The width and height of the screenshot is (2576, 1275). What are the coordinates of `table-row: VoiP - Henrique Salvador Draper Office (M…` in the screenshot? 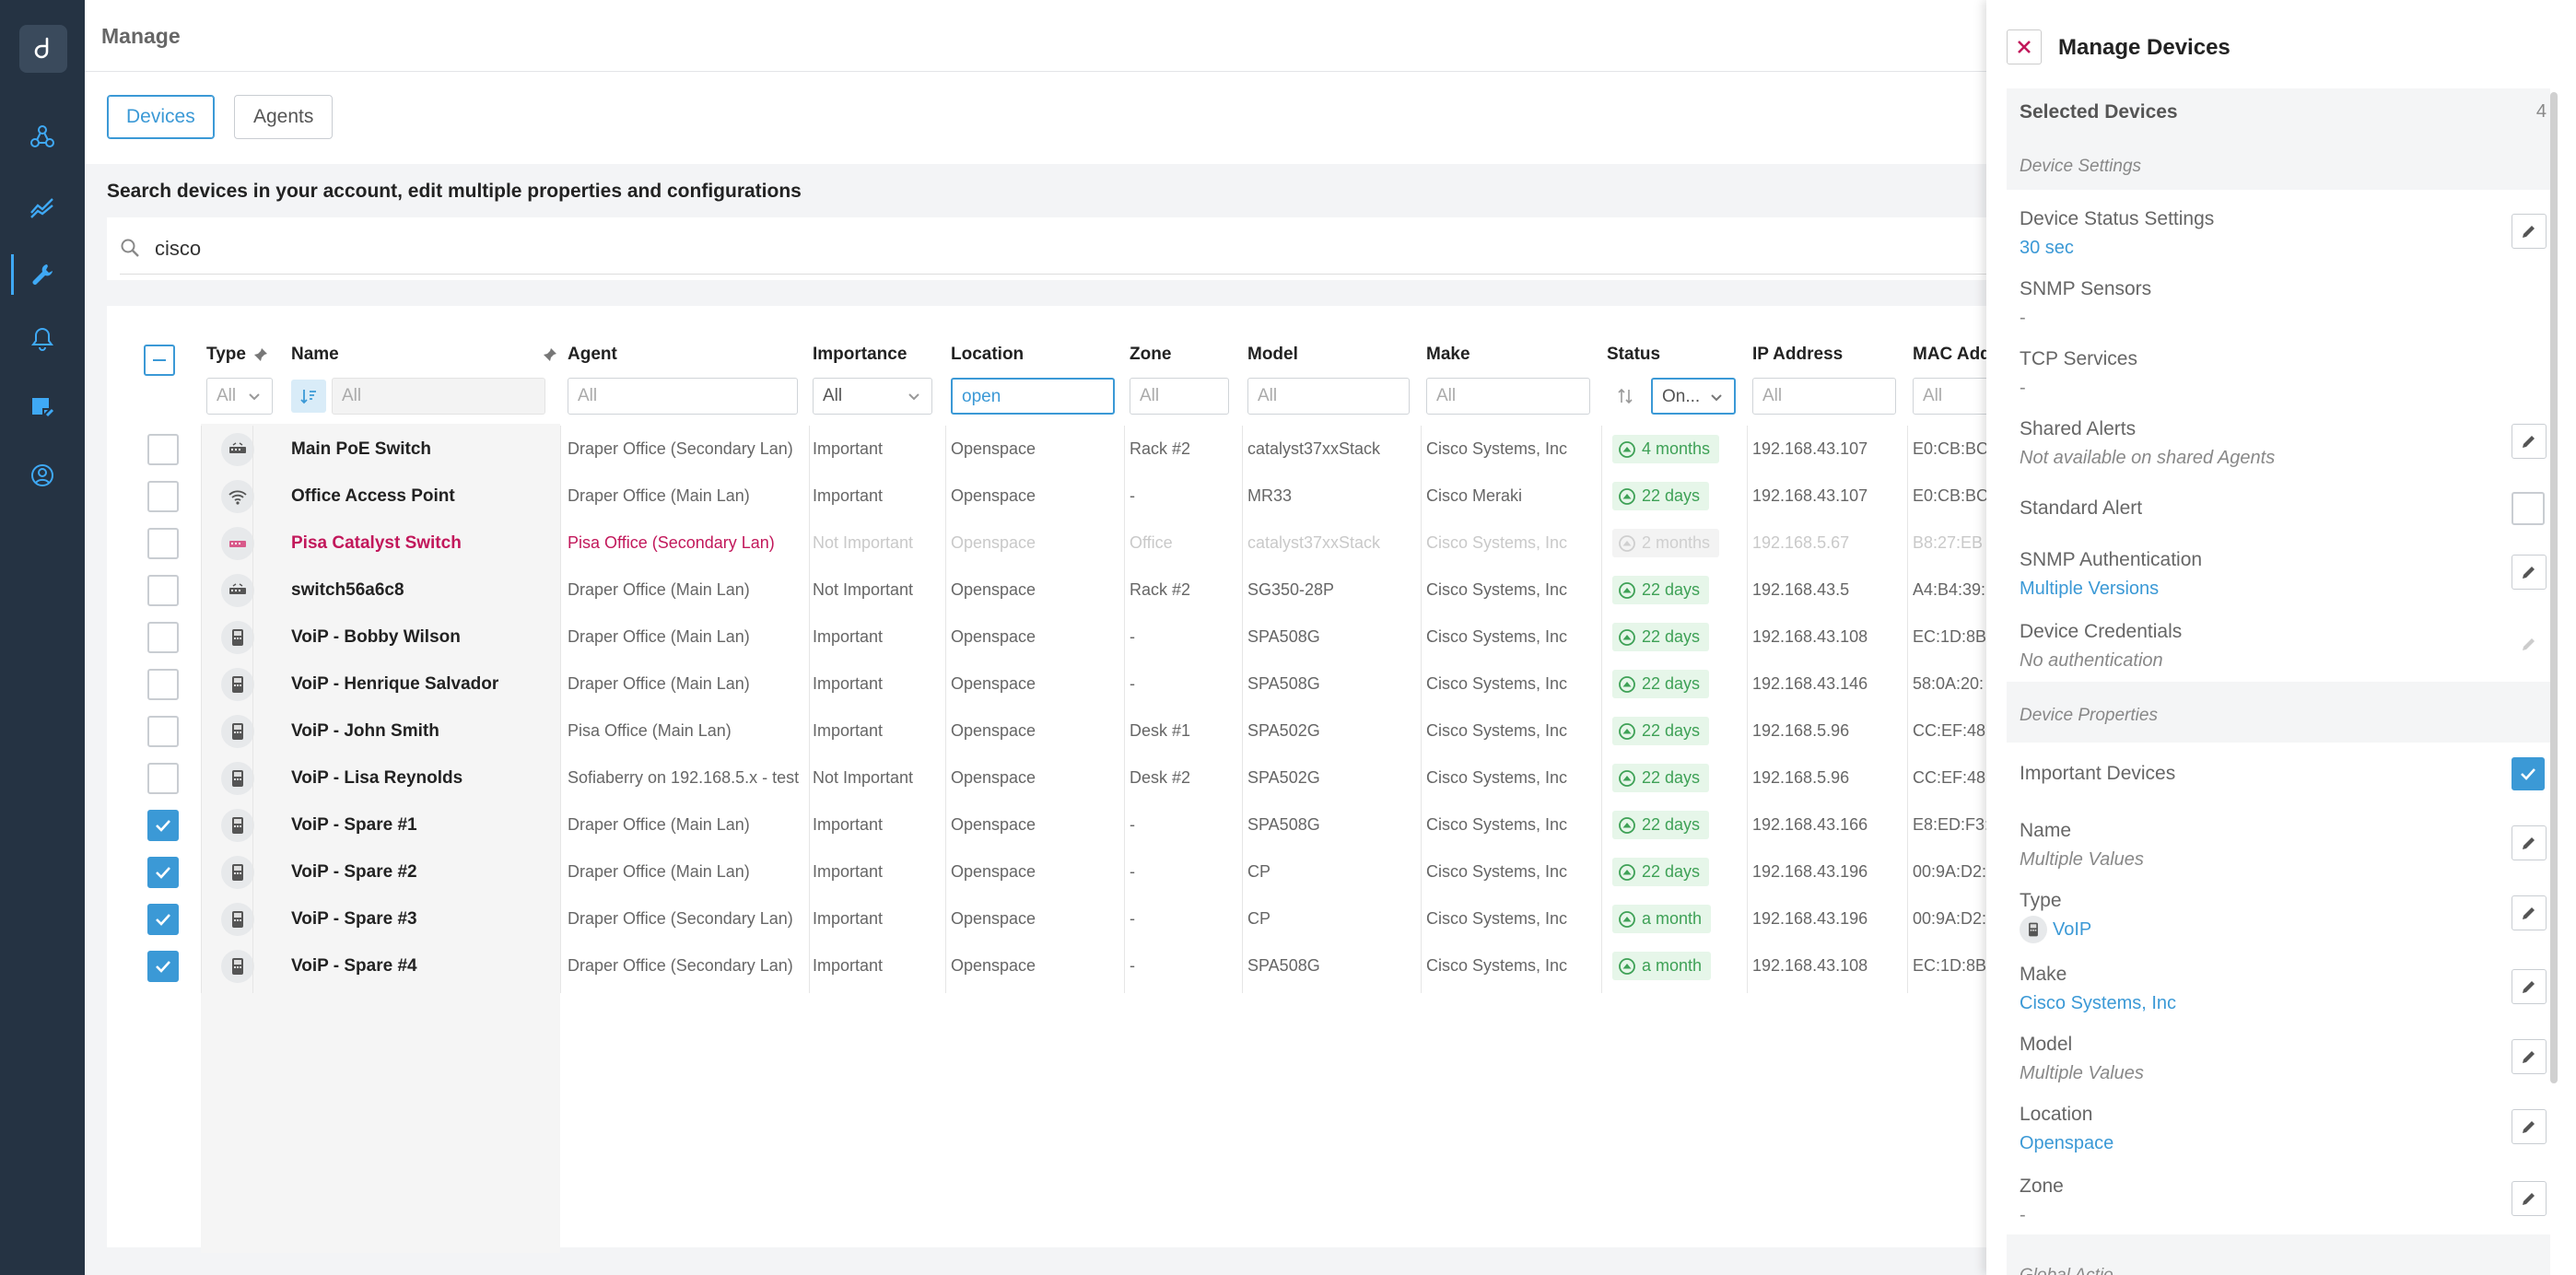 It's located at (1111, 684).